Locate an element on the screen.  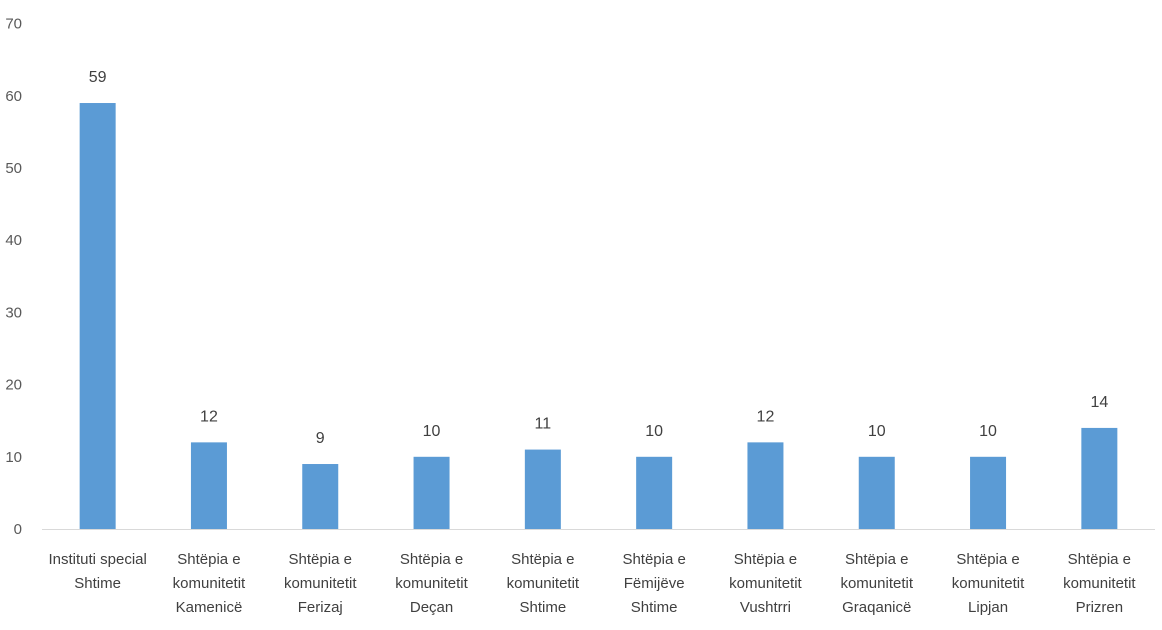
y-tick-label: 0 is located at coordinates (18, 529).